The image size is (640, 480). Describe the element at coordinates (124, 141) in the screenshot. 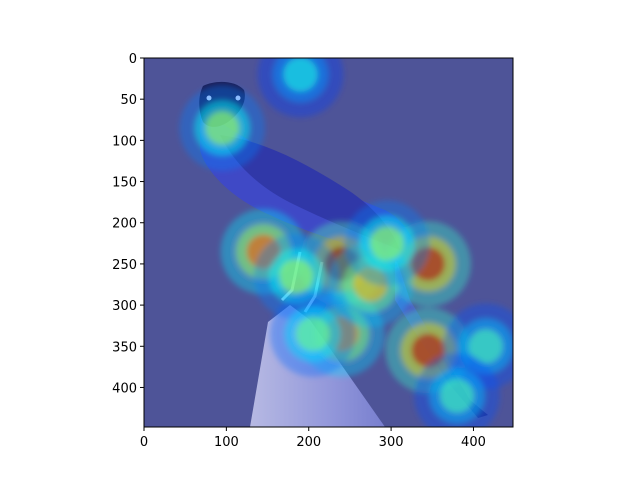

I see `y-tick-label: 100` at that location.